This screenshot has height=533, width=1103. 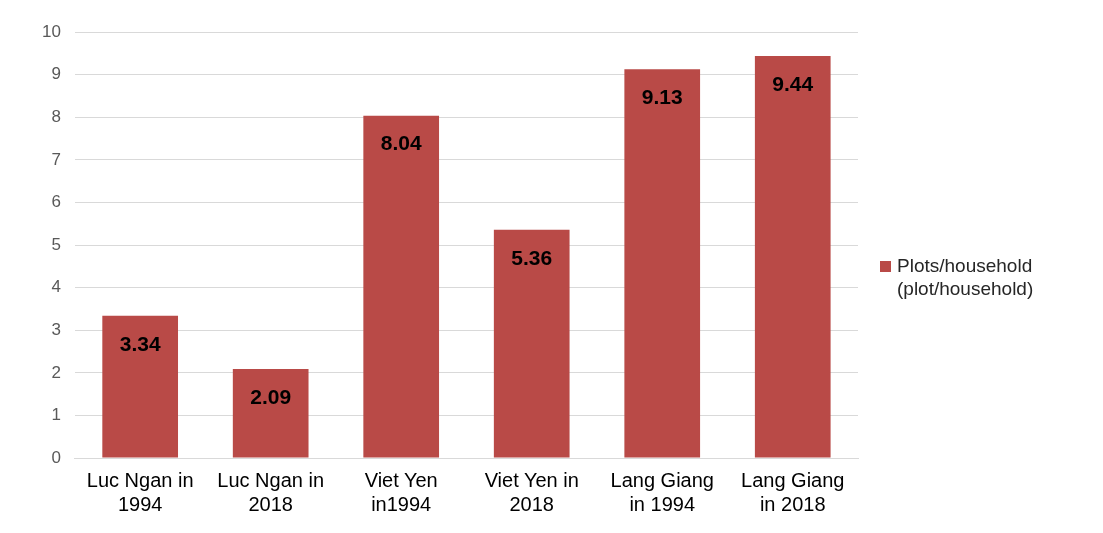 What do you see at coordinates (531, 491) in the screenshot?
I see `x-tick-label: Viet Yen in 2018` at bounding box center [531, 491].